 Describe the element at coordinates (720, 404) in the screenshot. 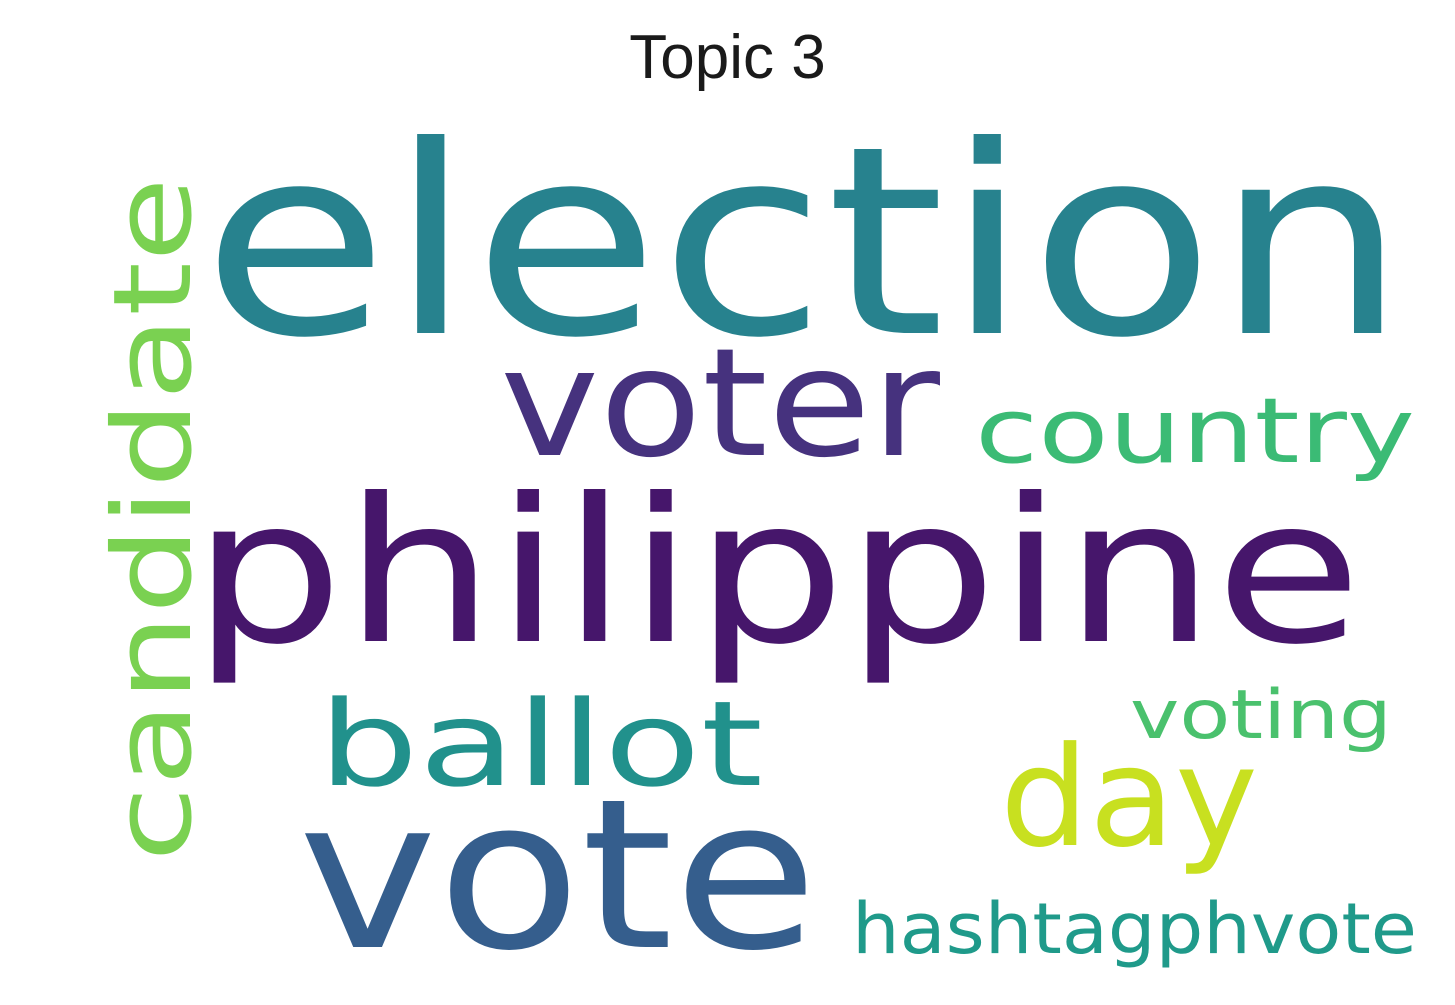

I see `word-voter: voter` at that location.